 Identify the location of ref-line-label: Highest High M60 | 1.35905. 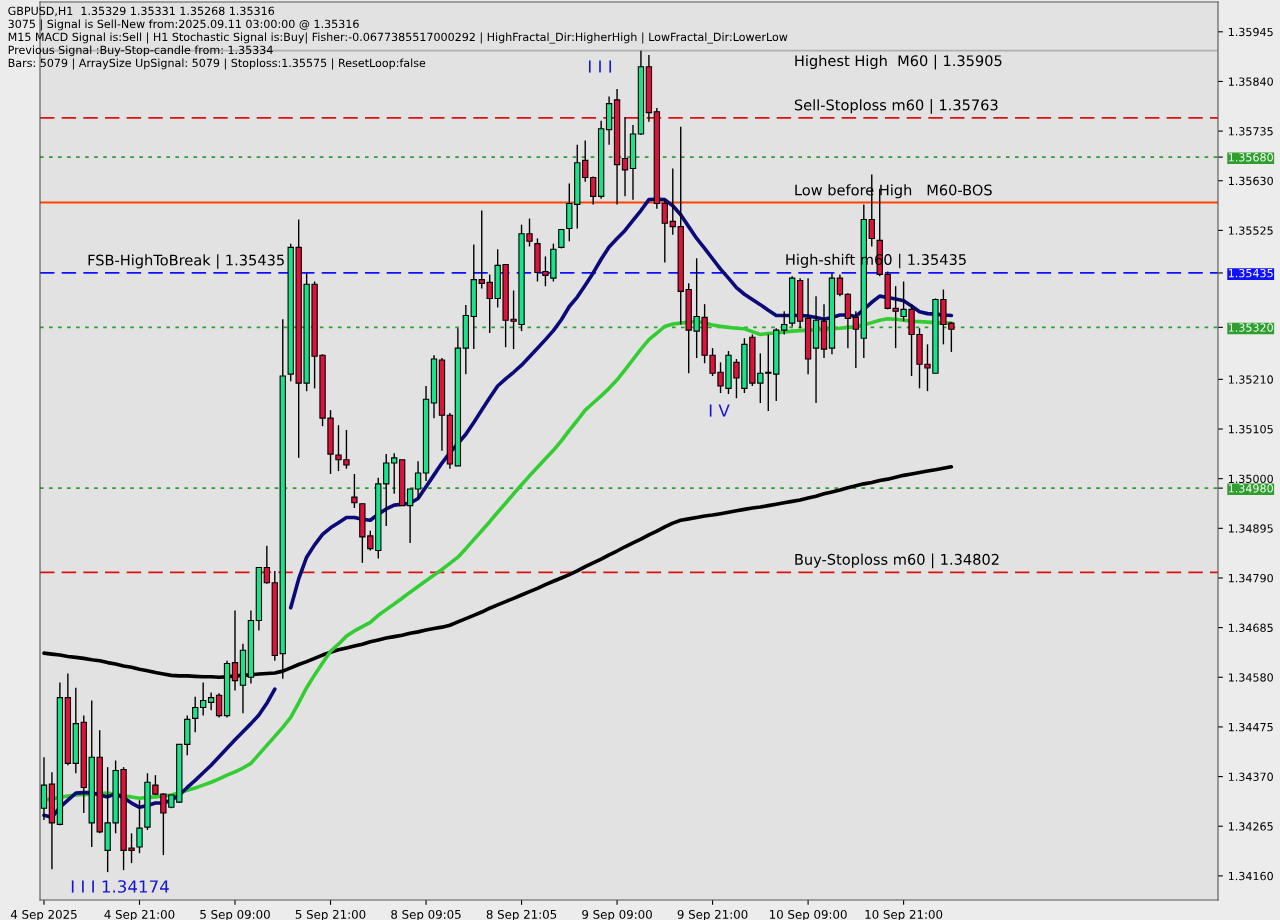
(898, 62).